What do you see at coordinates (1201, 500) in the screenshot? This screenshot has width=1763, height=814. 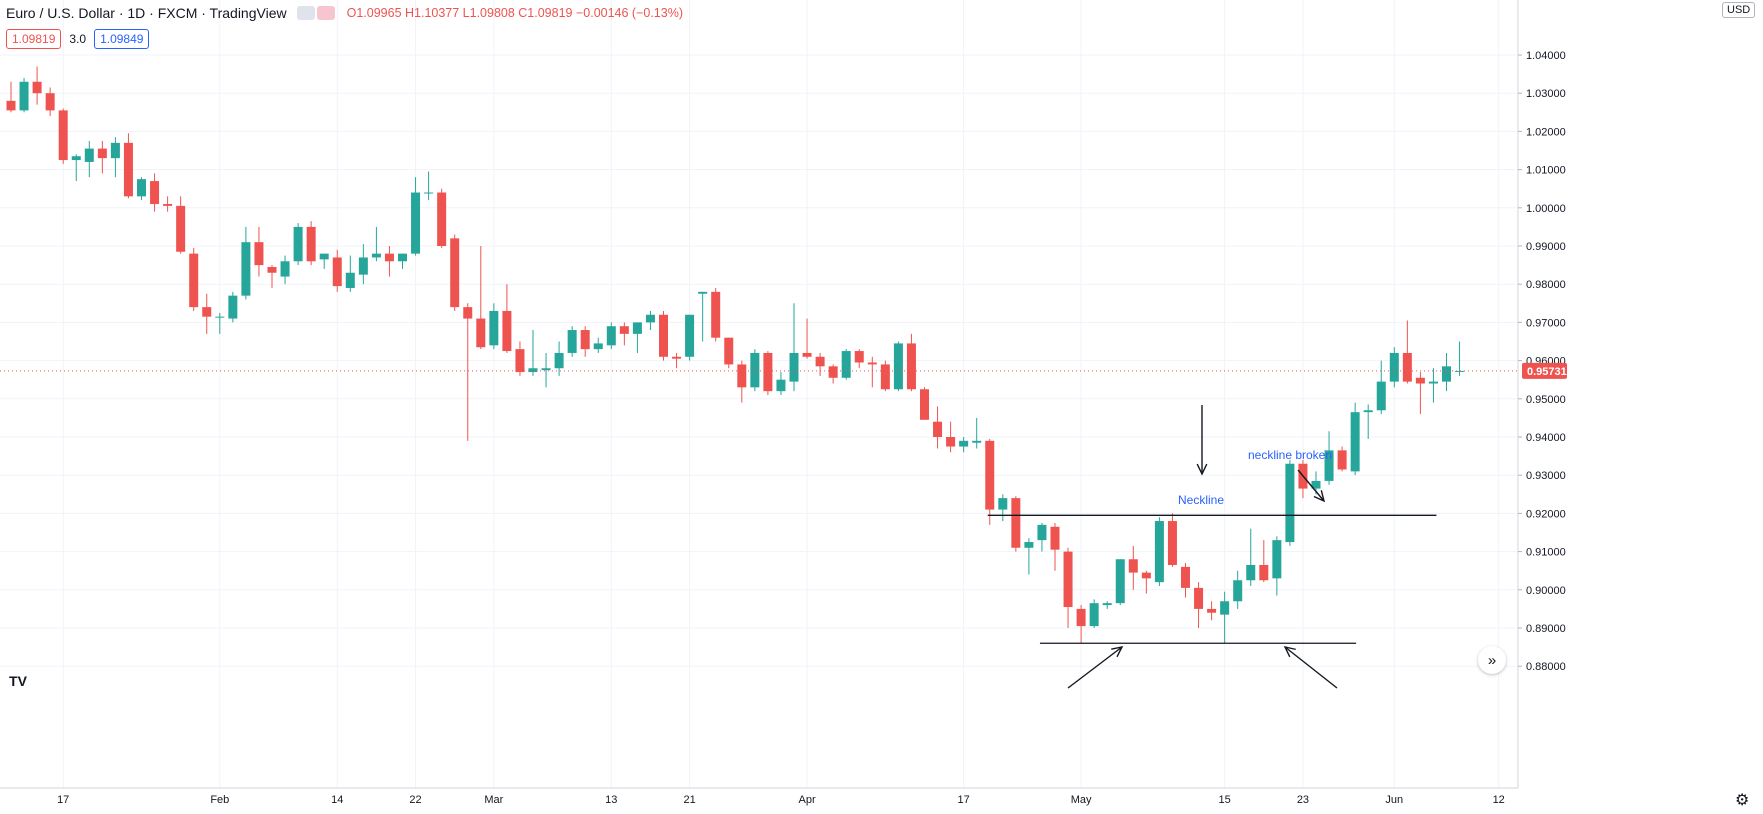 I see `neckline-label: Neckline` at bounding box center [1201, 500].